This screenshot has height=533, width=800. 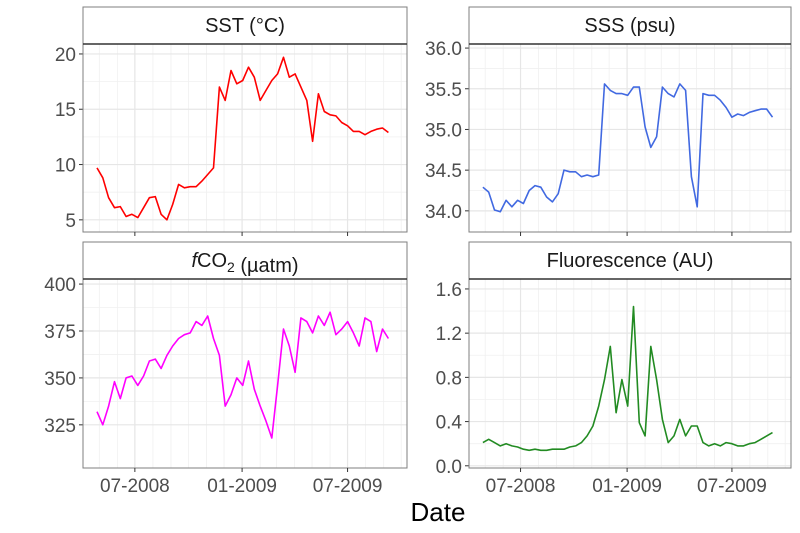 I want to click on y-tick-label: 0.4, so click(x=449, y=423).